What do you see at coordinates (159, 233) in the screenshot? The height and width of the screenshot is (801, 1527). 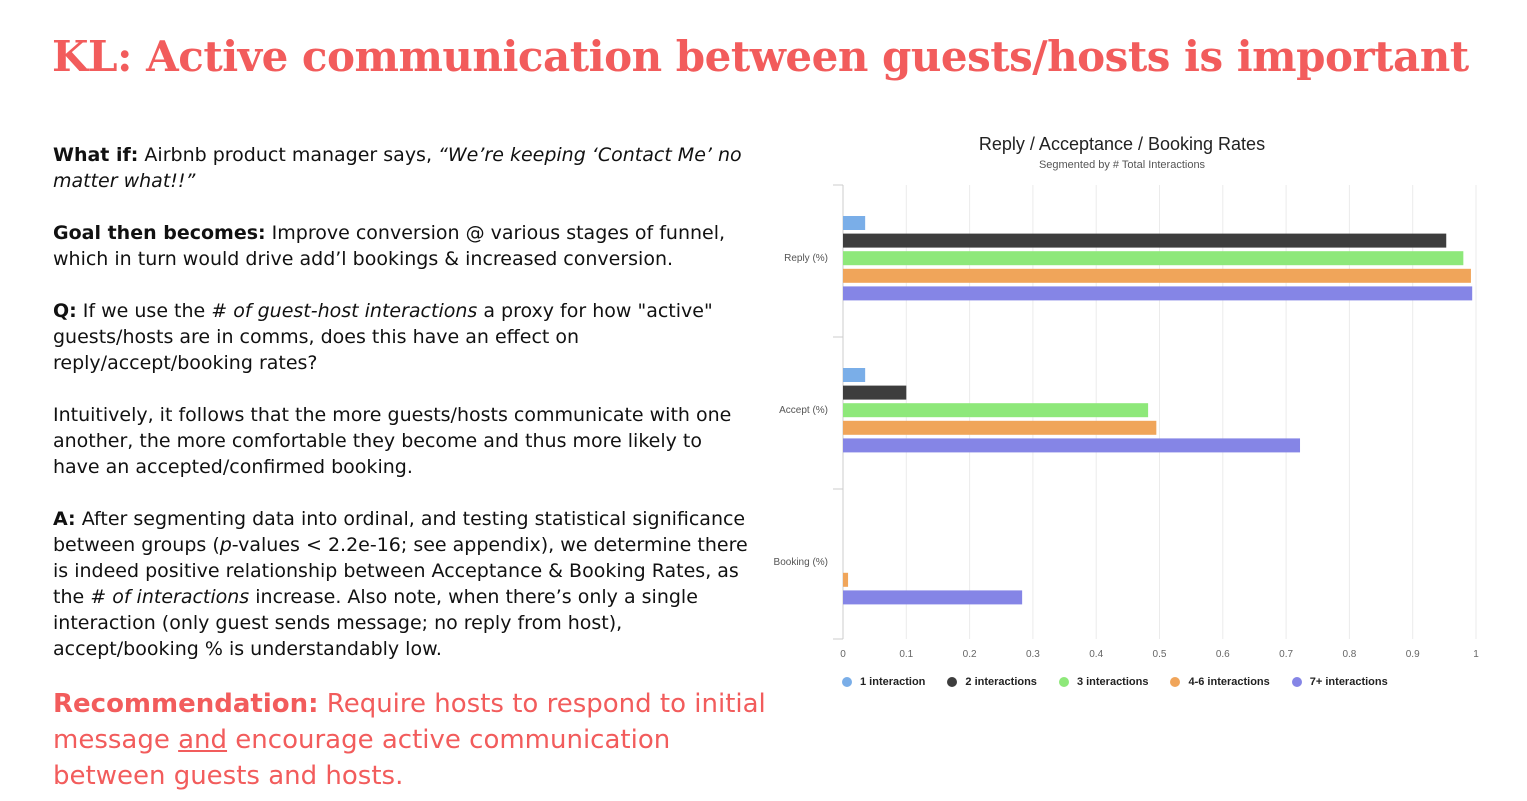 I see `goal-label: Goal then becomes:` at bounding box center [159, 233].